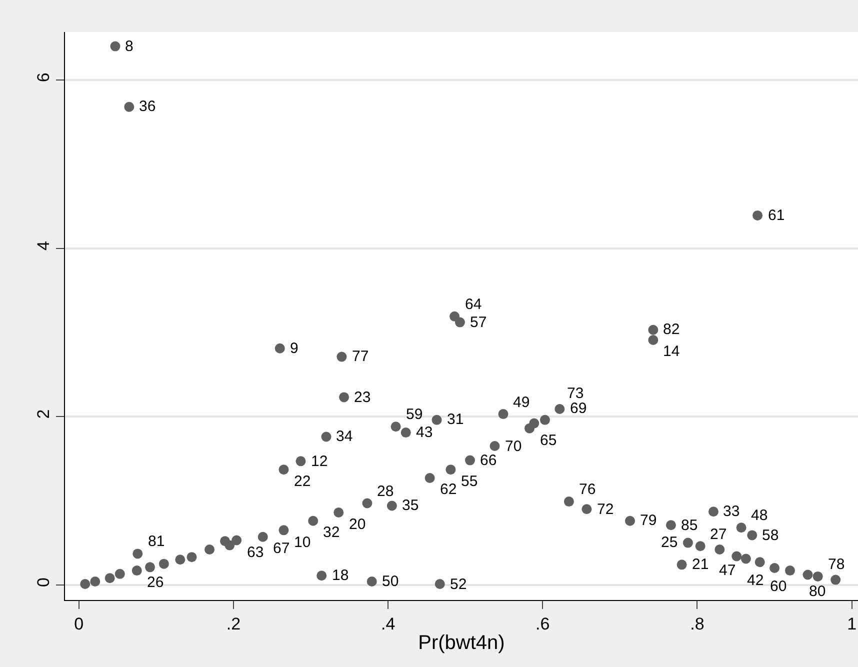 The image size is (858, 667). What do you see at coordinates (302, 542) in the screenshot?
I see `annotation: 10` at bounding box center [302, 542].